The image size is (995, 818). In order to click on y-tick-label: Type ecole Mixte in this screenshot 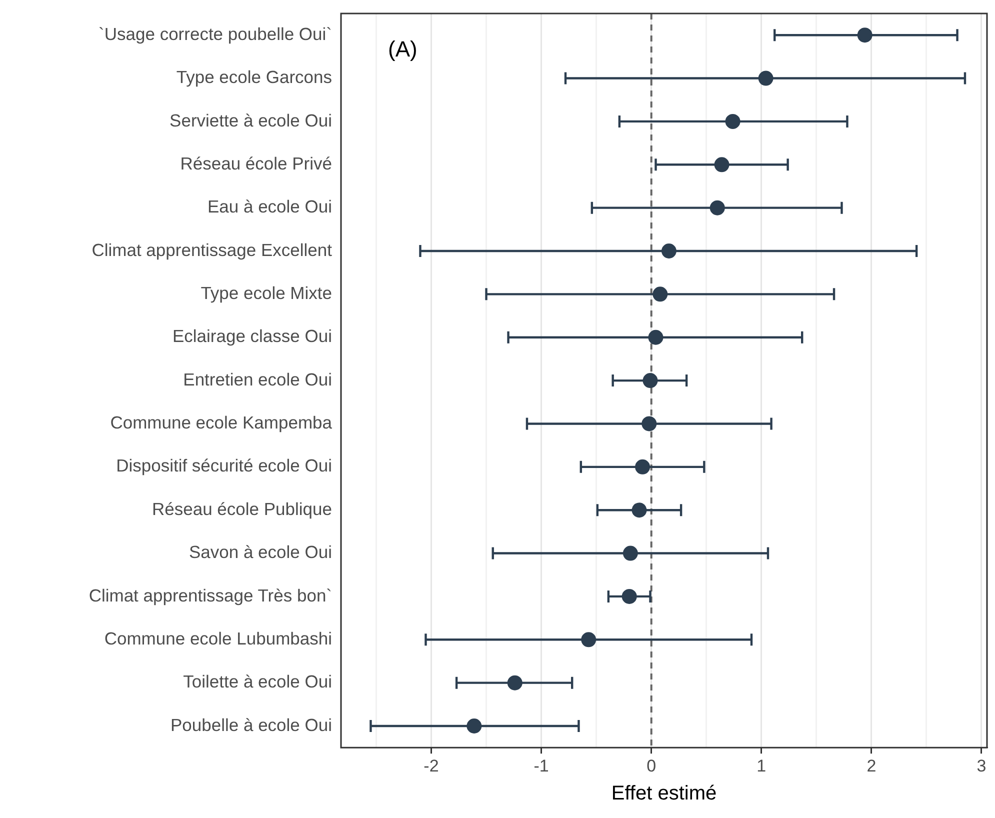, I will do `click(266, 293)`.